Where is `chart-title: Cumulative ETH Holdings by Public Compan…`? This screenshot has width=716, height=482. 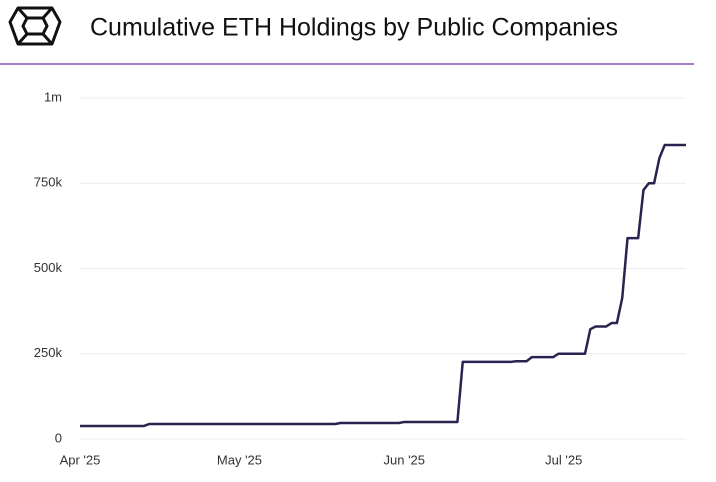 chart-title: Cumulative ETH Holdings by Public Compan… is located at coordinates (354, 28).